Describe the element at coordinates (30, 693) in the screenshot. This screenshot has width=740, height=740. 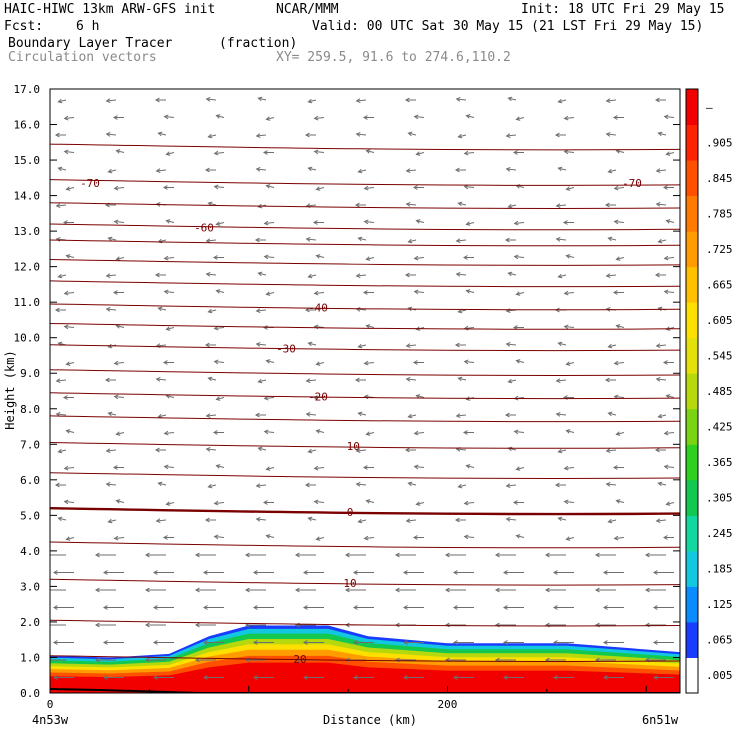
I see `y-tick-label: 0.0` at that location.